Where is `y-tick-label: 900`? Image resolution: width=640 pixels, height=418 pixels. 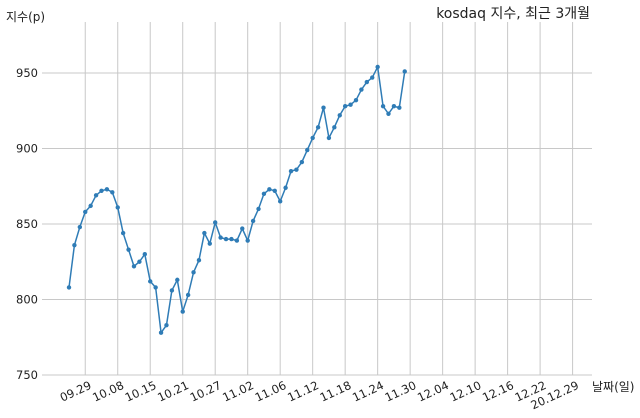
y-tick-label: 900 is located at coordinates (27, 149).